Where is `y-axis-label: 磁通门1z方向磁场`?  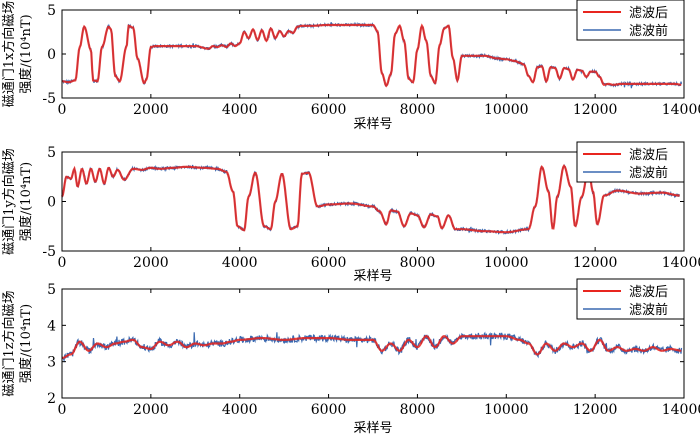
y-axis-label: 磁通门1z方向磁场 is located at coordinates (9, 343).